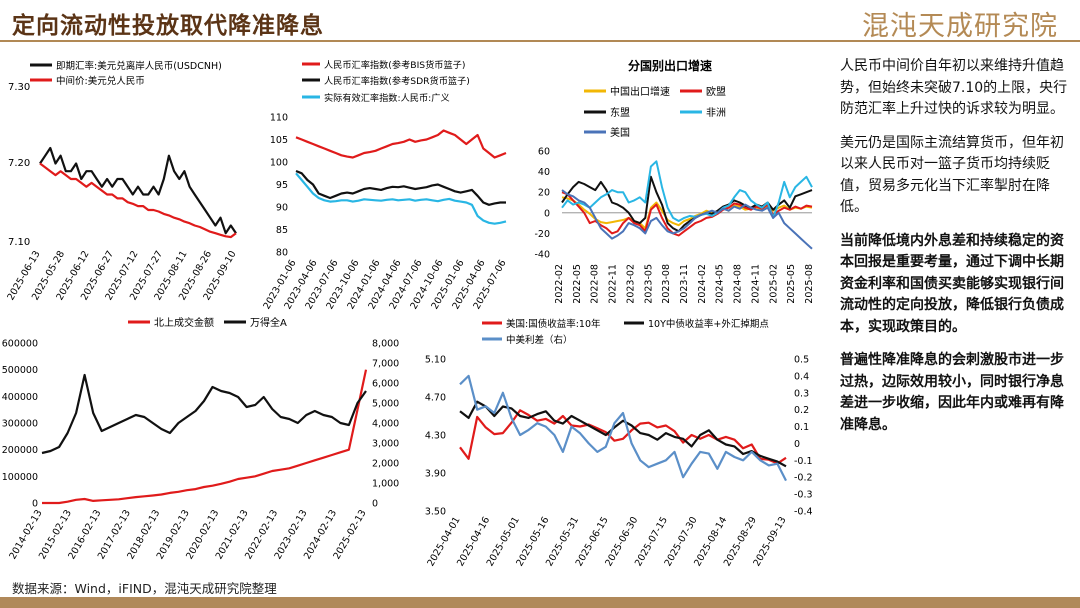 The image size is (1080, 608). I want to click on legend-label-bis: 人民币汇率指数(参考BIS货币篮子), so click(394, 65).